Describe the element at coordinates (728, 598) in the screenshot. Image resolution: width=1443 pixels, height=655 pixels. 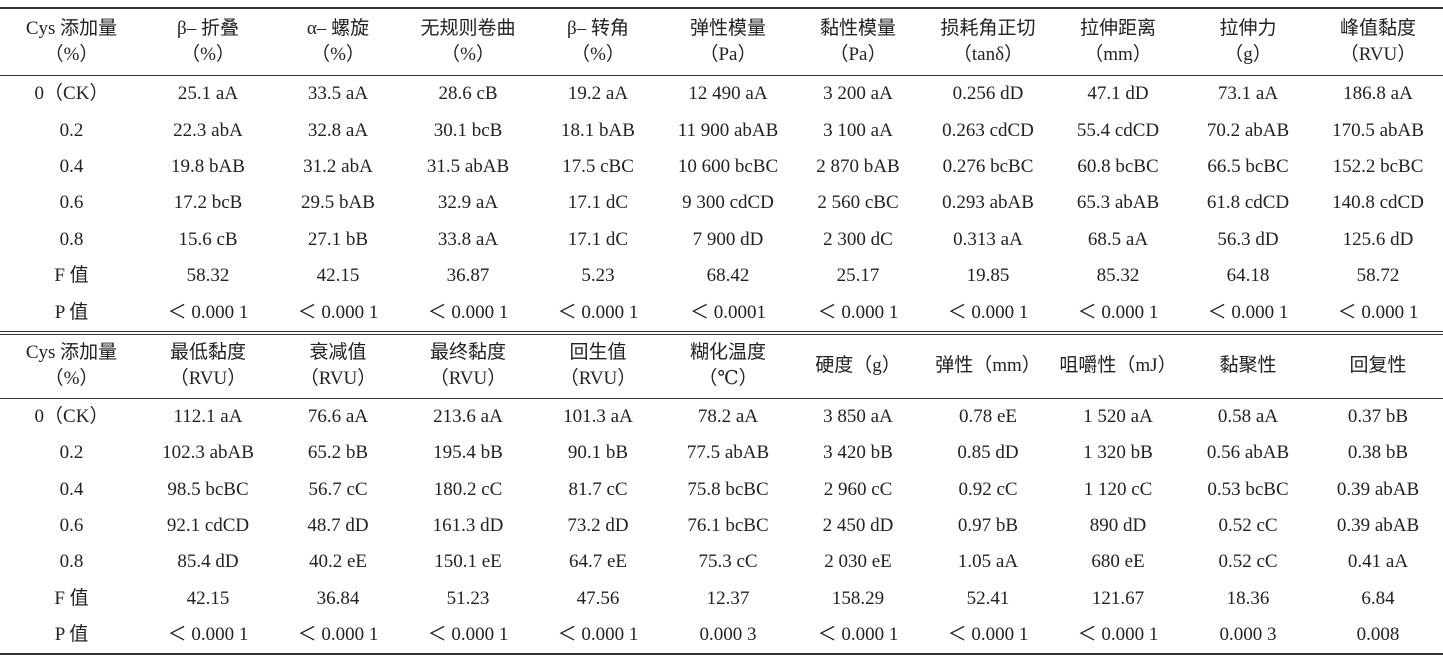
I see `data-cell: 12.37` at that location.